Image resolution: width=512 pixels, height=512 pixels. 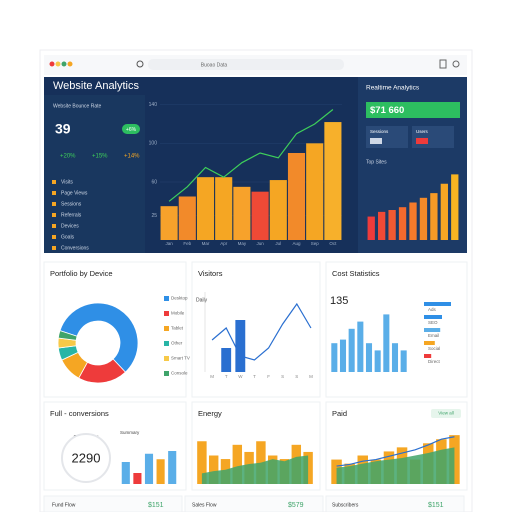 What do you see at coordinates (210, 413) in the screenshot?
I see `panel-title: Energy` at bounding box center [210, 413].